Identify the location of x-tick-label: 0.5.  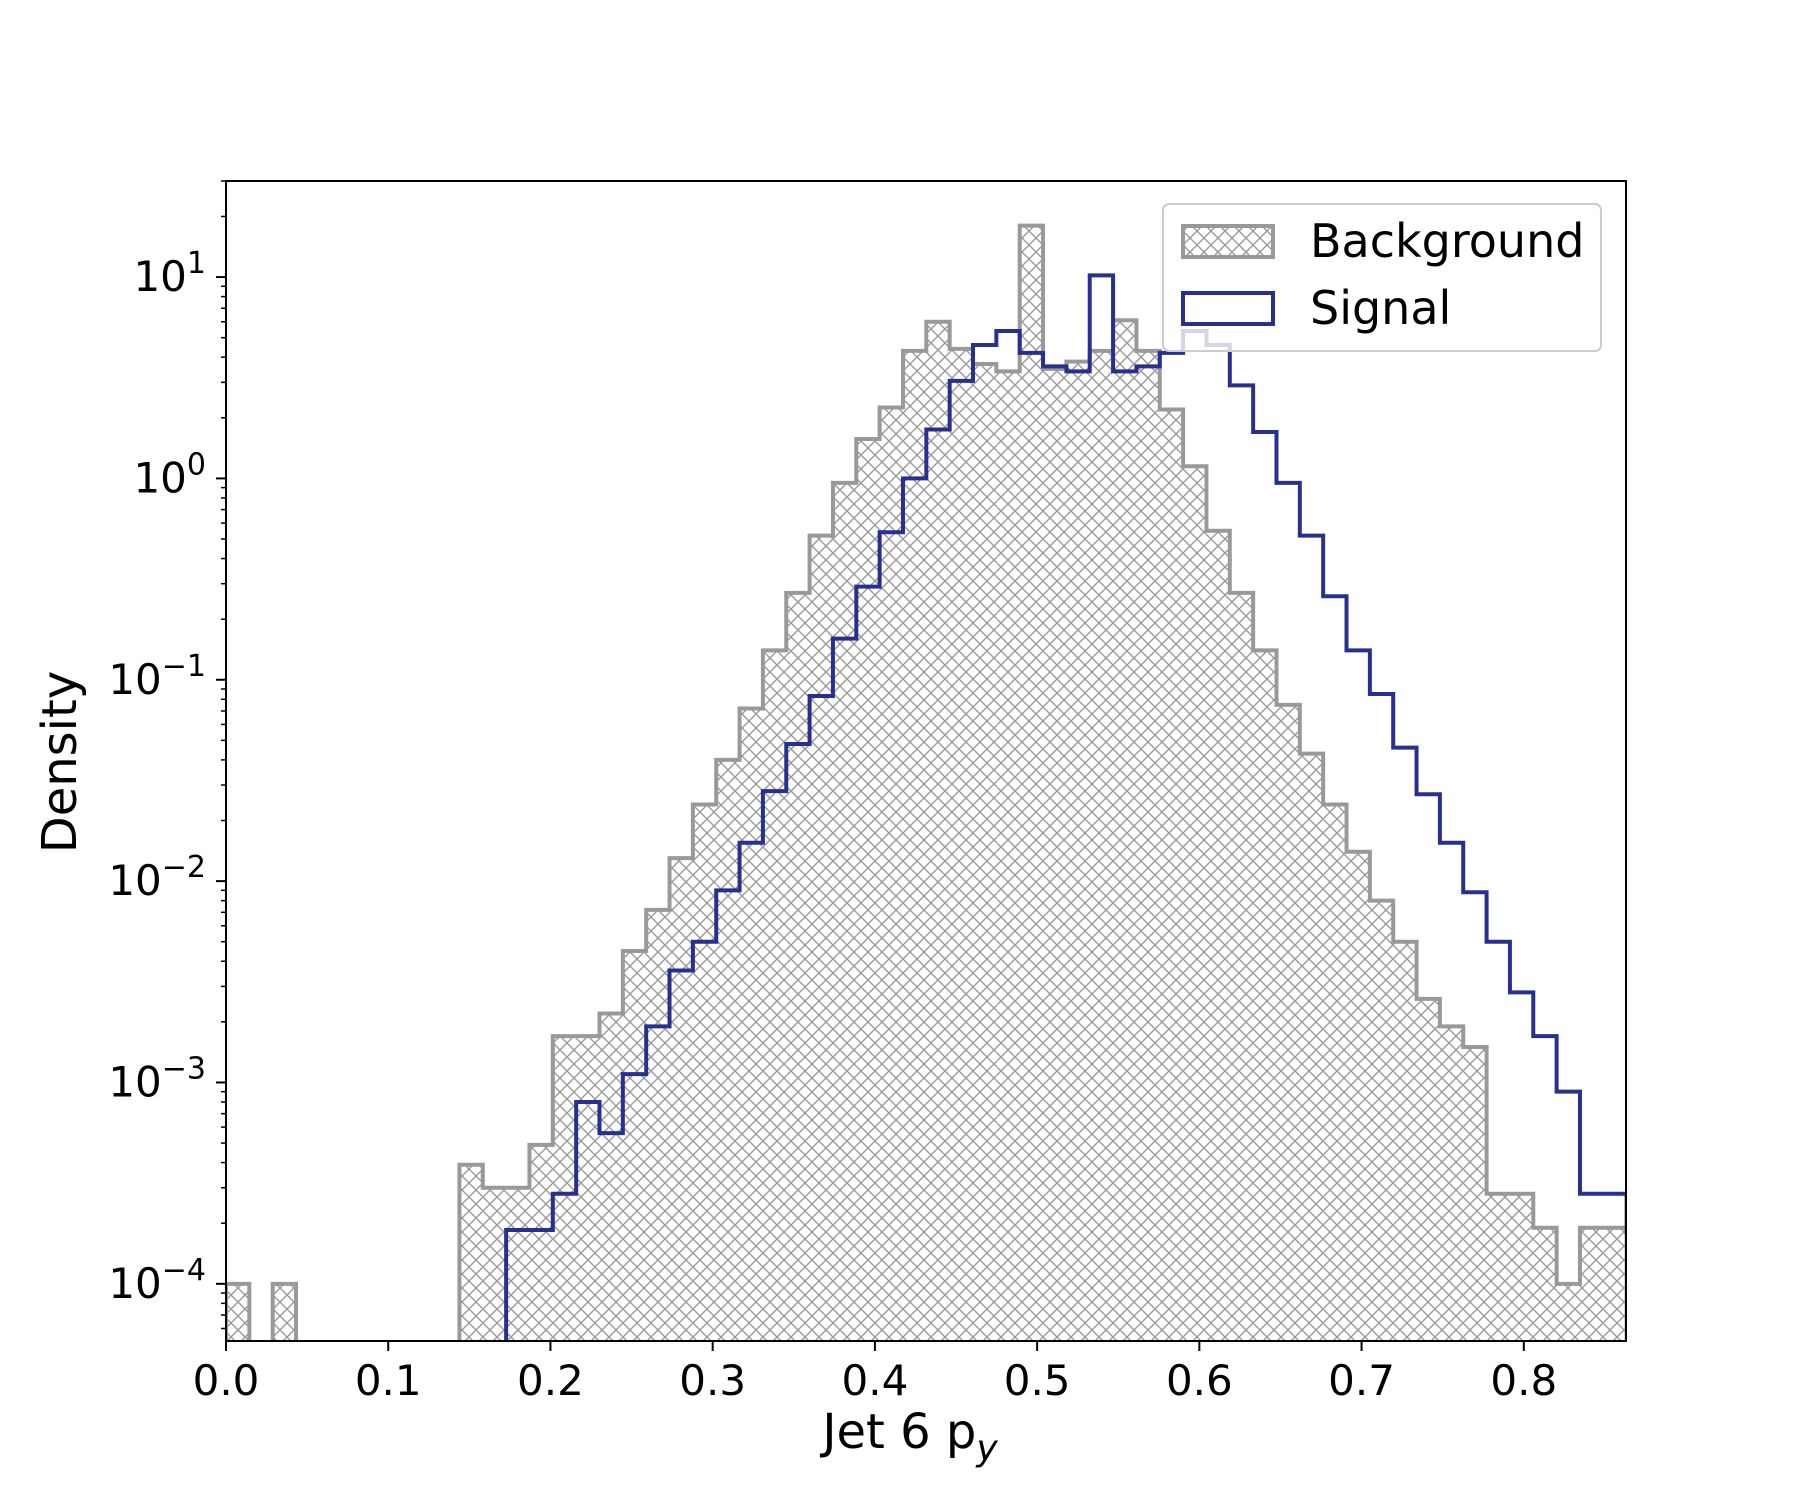
(1037, 1380).